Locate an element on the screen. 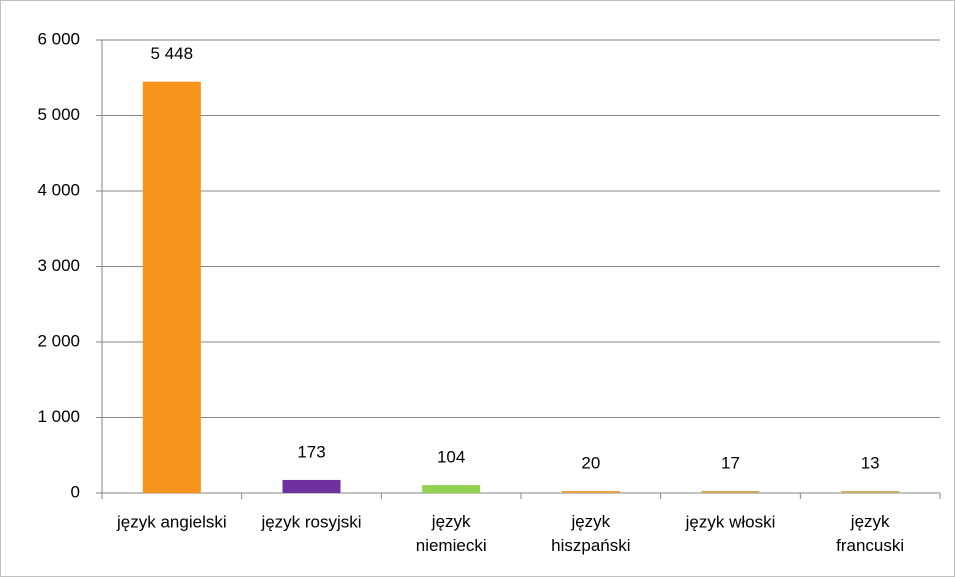  y-tick-label: 4 000 is located at coordinates (58, 189).